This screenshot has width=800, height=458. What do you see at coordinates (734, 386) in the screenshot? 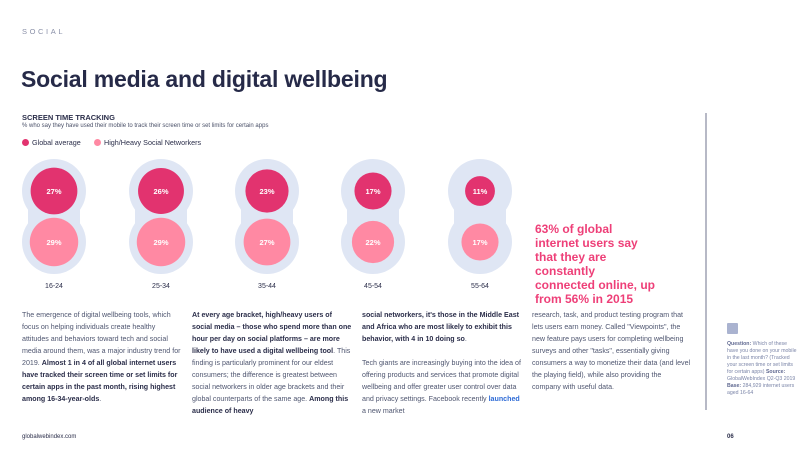
I see `base-label: Base:` at bounding box center [734, 386].